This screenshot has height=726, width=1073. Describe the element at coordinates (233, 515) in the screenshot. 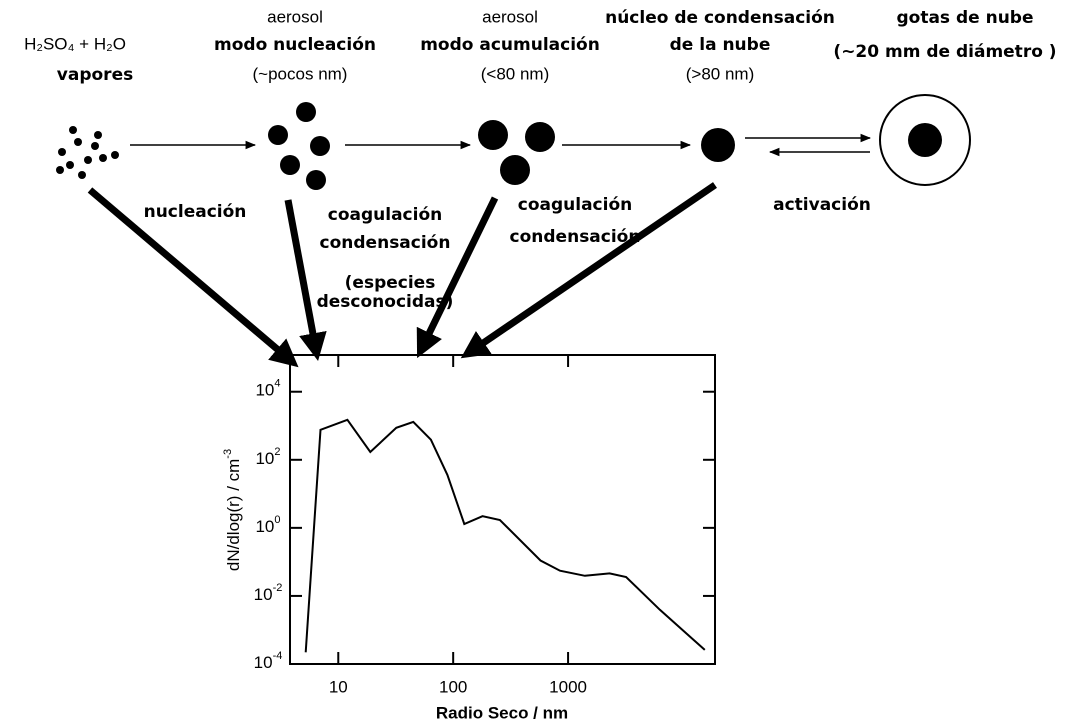

I see `y-axis-title-text: dN/dlog(r) / cm` at that location.